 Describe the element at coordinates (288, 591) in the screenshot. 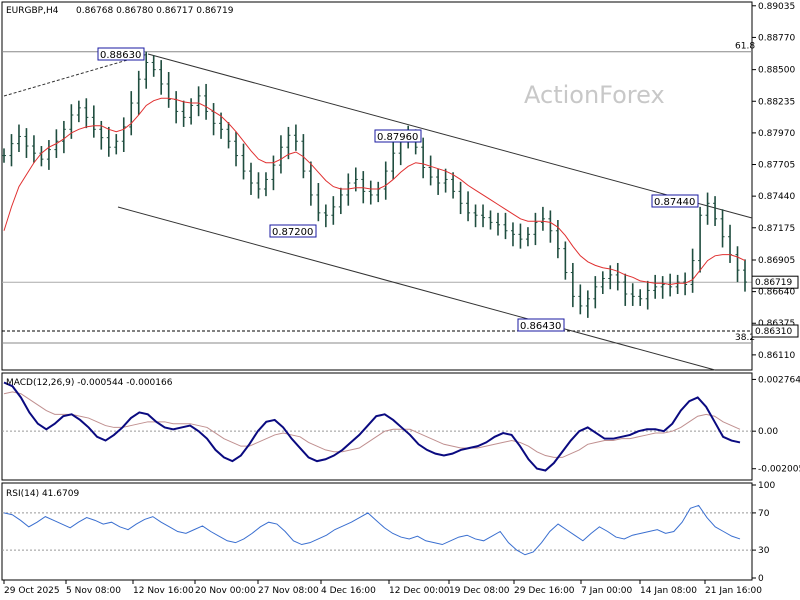

I see `x-tick-label: 27 Nov 08:00` at that location.